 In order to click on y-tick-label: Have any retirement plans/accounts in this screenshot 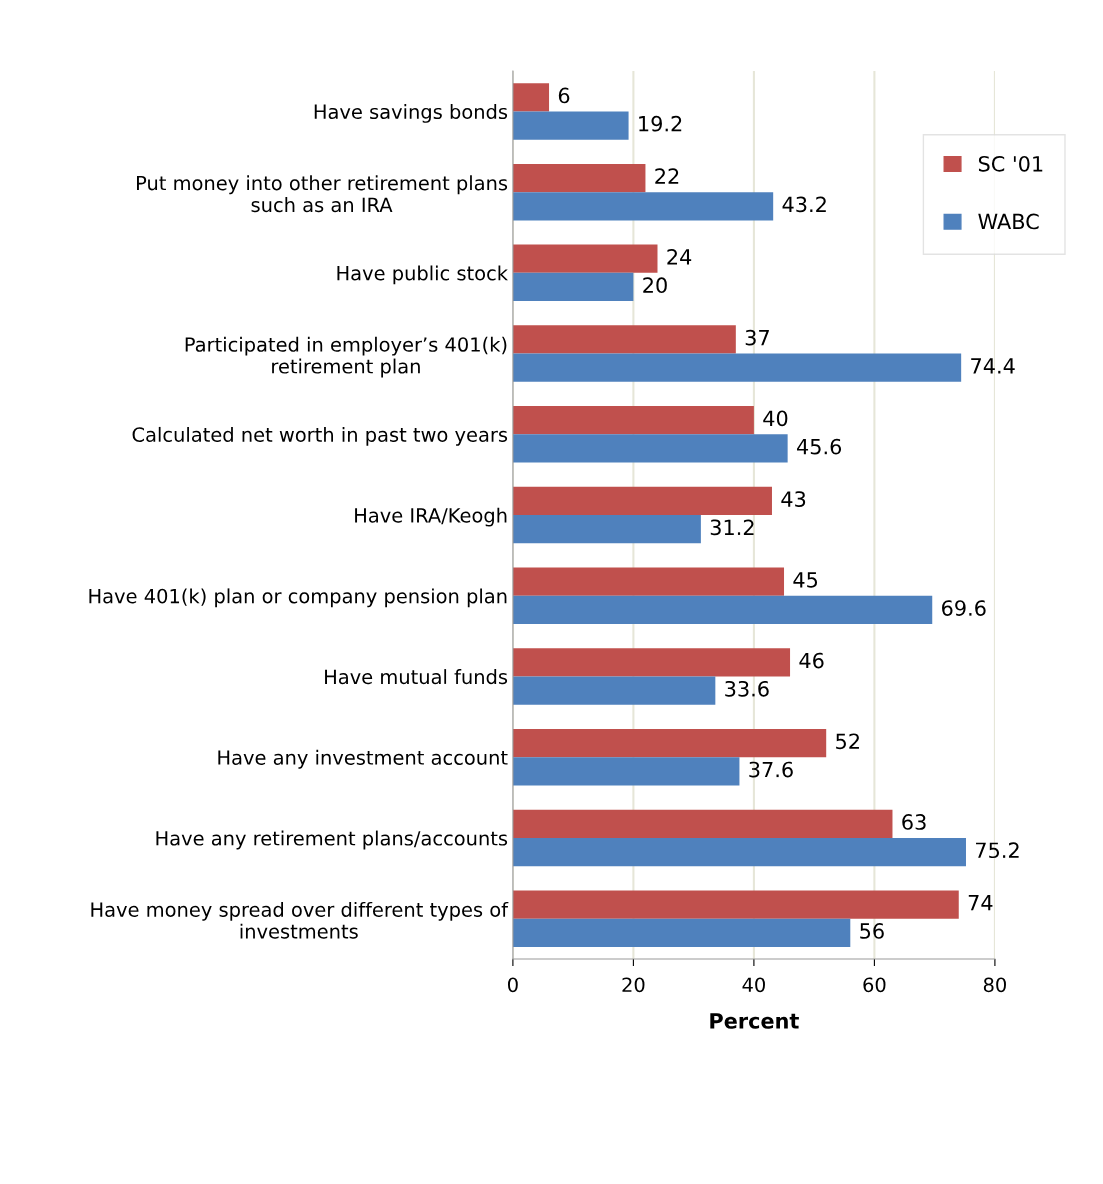, I will do `click(332, 840)`.